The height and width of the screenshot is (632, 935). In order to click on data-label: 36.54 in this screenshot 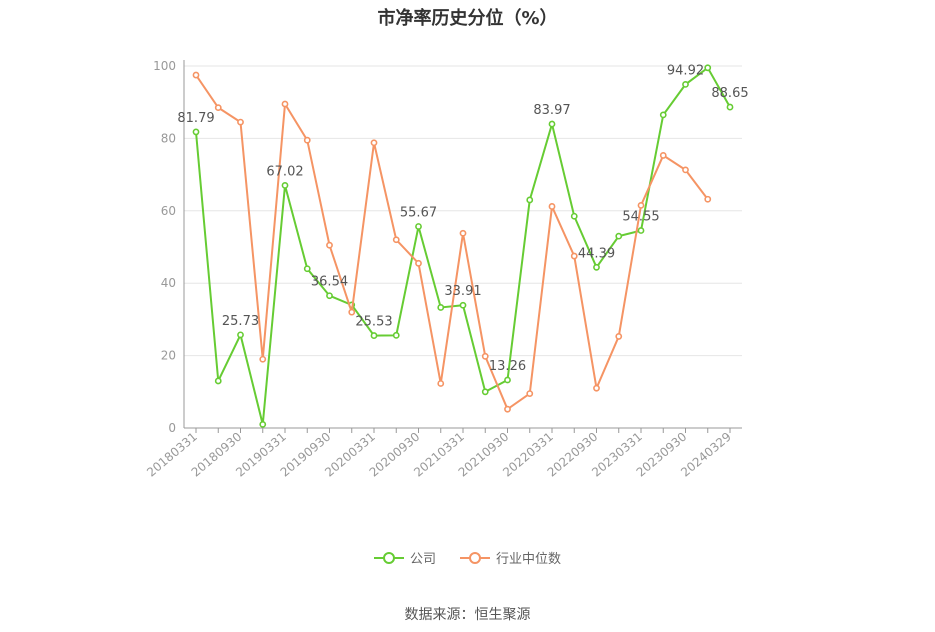, I will do `click(329, 282)`.